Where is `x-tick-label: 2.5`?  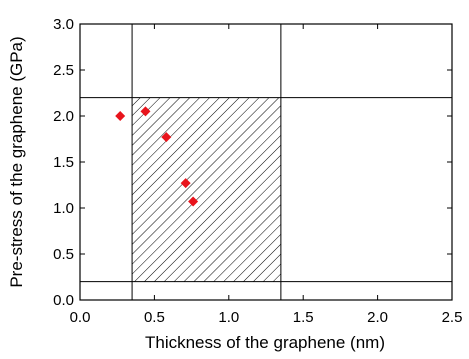
x-tick-label: 2.5 is located at coordinates (452, 317).